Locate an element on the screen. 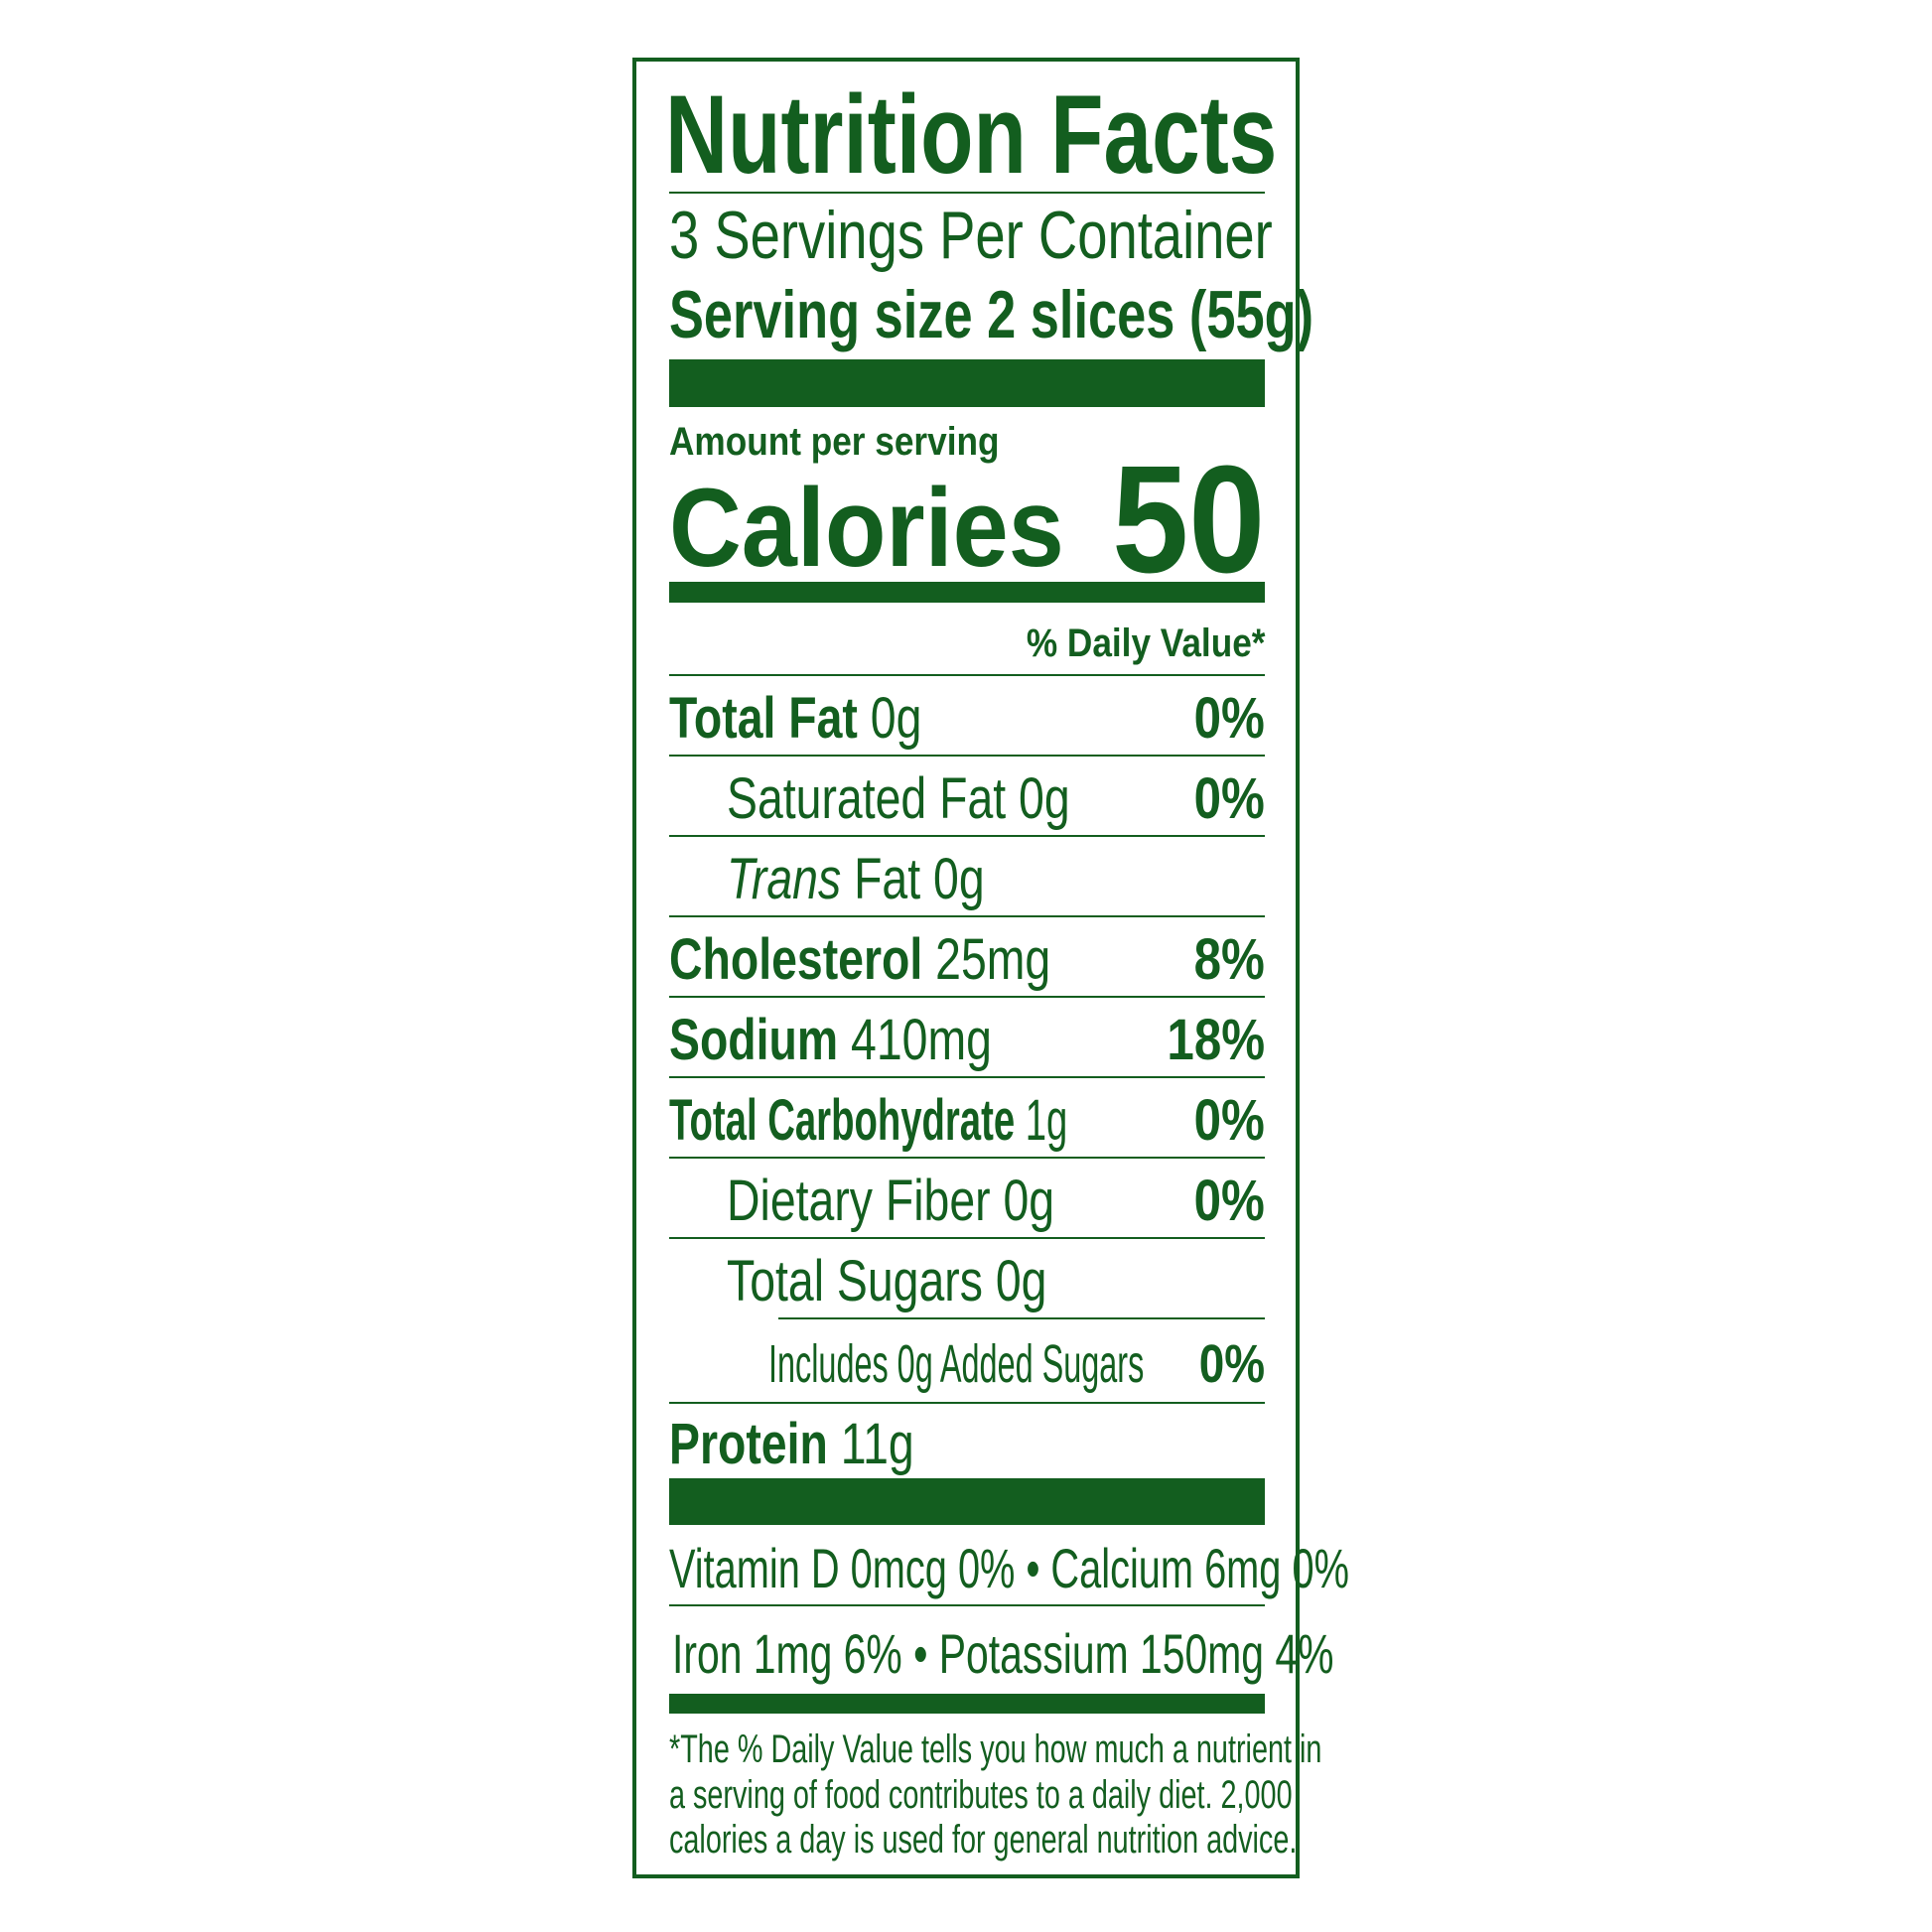 Image resolution: width=1932 pixels, height=1932 pixels. nutrient-row-trans-fat: Trans Fat 0g is located at coordinates (967, 877).